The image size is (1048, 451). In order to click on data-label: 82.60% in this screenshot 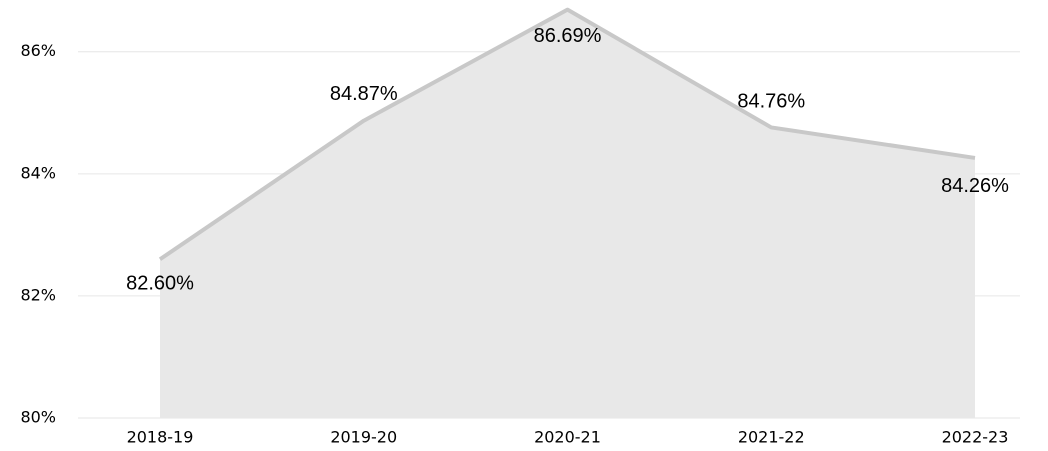, I will do `click(160, 284)`.